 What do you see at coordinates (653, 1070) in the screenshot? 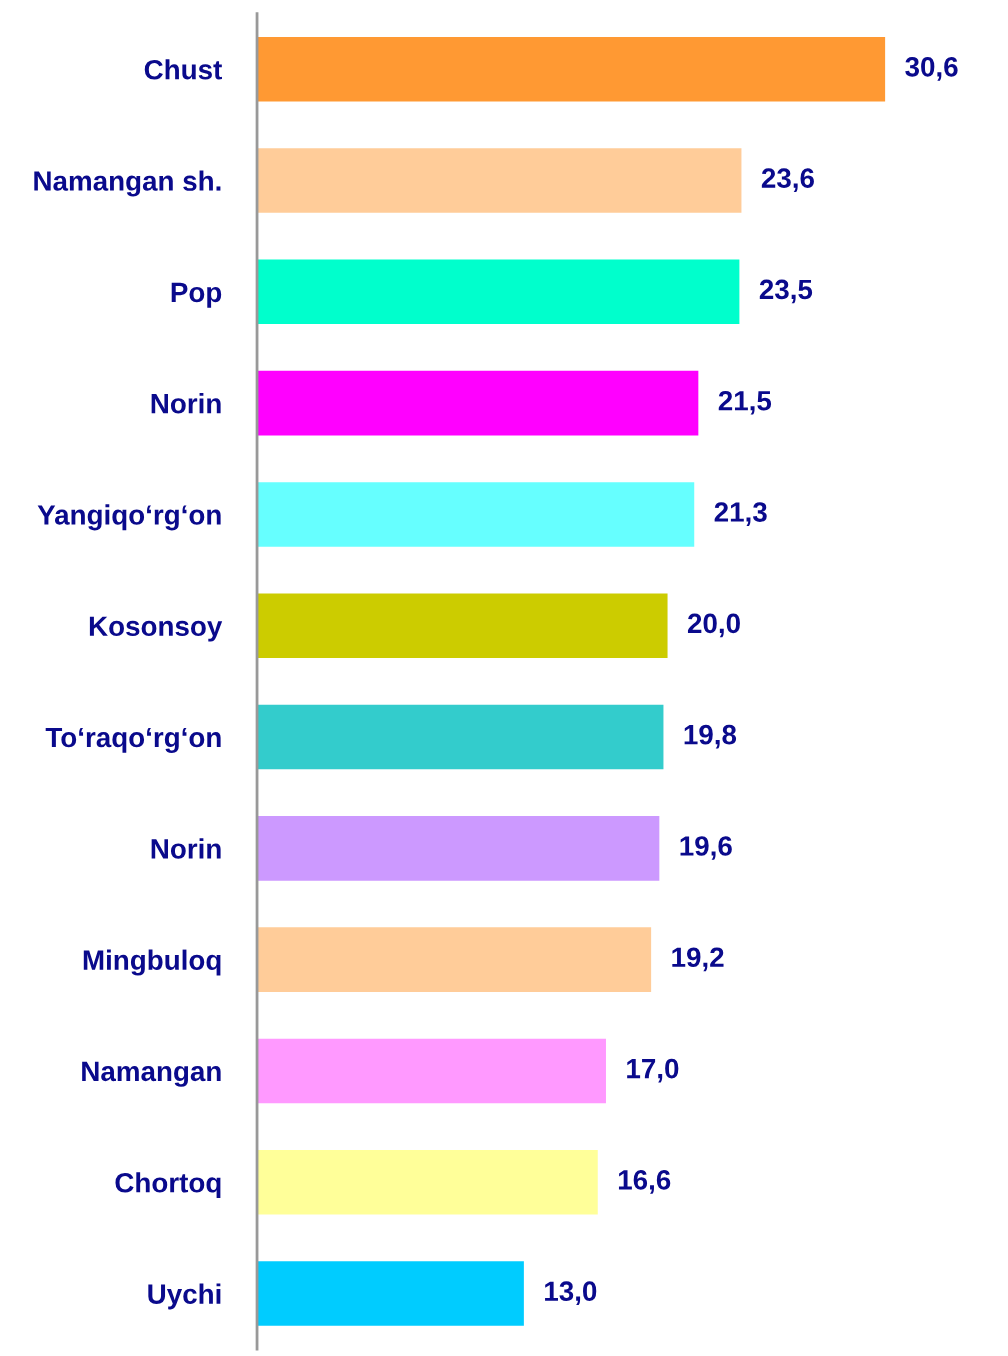
I see `data-label: 17,0` at bounding box center [653, 1070].